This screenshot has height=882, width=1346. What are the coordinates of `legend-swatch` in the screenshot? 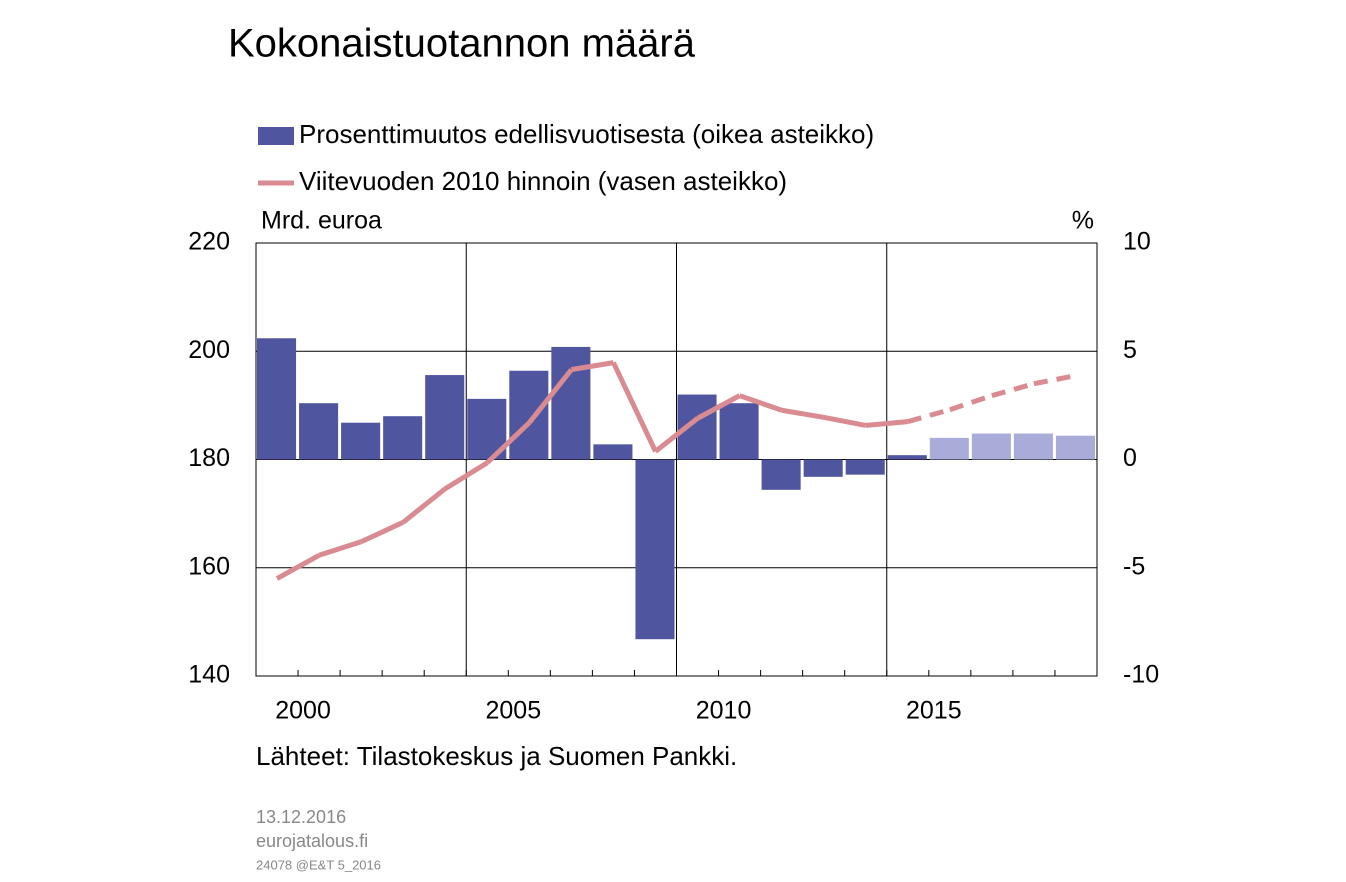 It's located at (276, 136).